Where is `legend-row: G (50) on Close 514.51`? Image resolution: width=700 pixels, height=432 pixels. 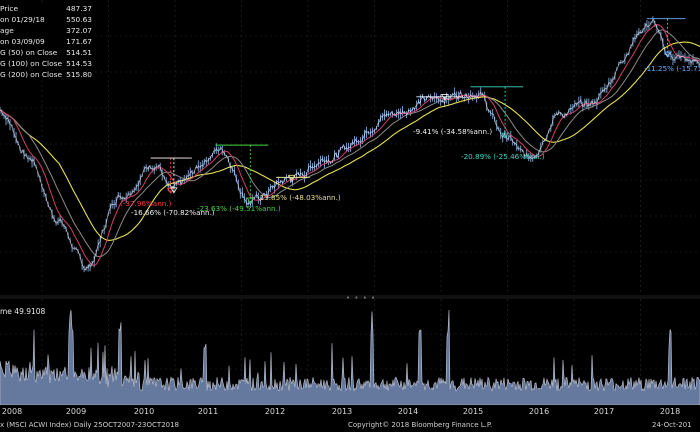 legend-row: G (50) on Close 514.51 is located at coordinates (47, 52).